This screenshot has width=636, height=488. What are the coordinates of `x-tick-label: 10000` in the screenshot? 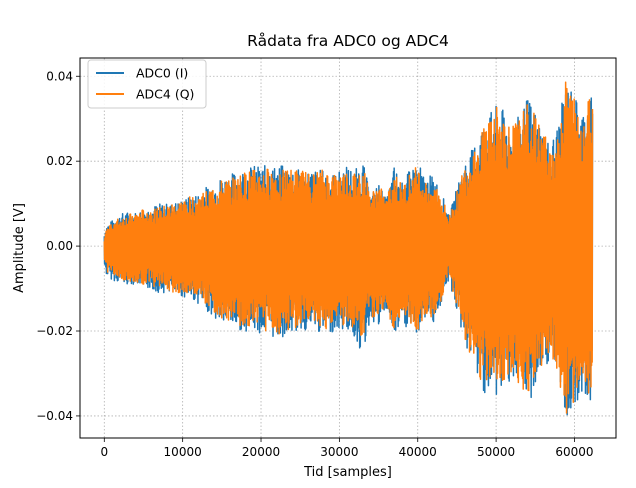 It's located at (183, 452).